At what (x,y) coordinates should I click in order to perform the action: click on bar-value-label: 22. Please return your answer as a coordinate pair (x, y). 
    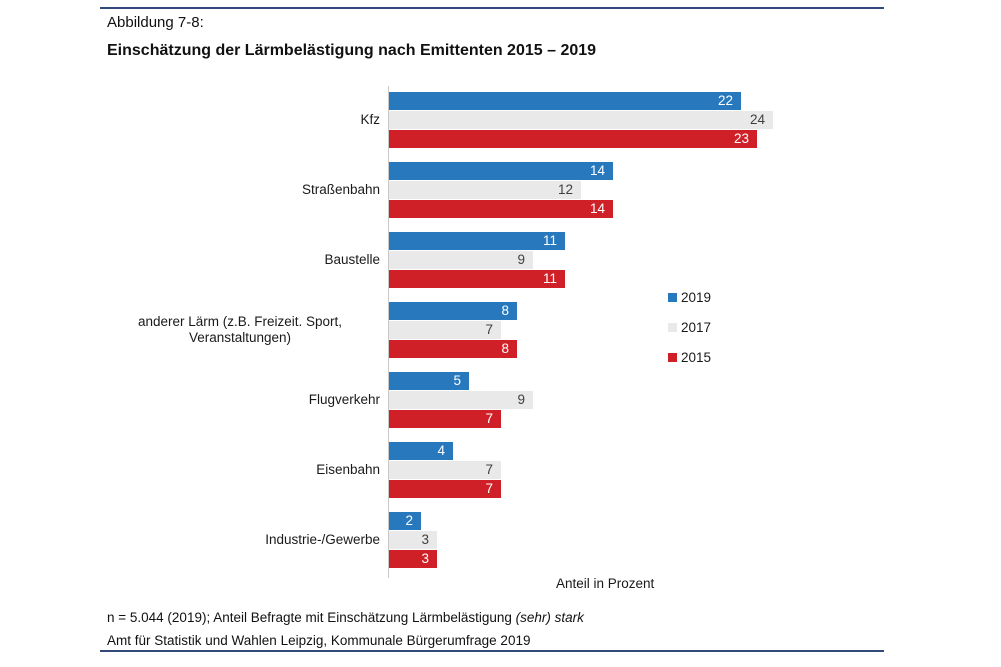
    Looking at the image, I should click on (725, 100).